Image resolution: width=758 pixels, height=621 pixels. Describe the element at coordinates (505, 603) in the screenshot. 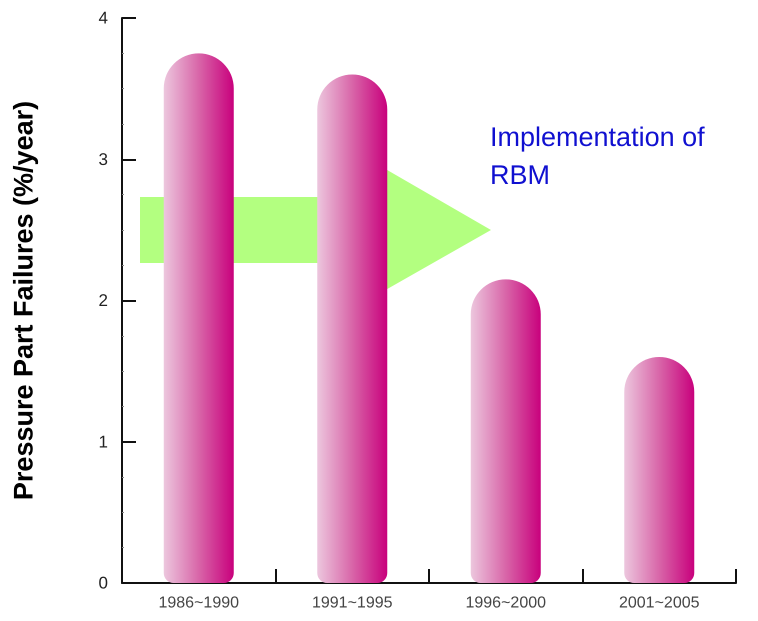

I see `x-tick-label: 1996~2000` at that location.